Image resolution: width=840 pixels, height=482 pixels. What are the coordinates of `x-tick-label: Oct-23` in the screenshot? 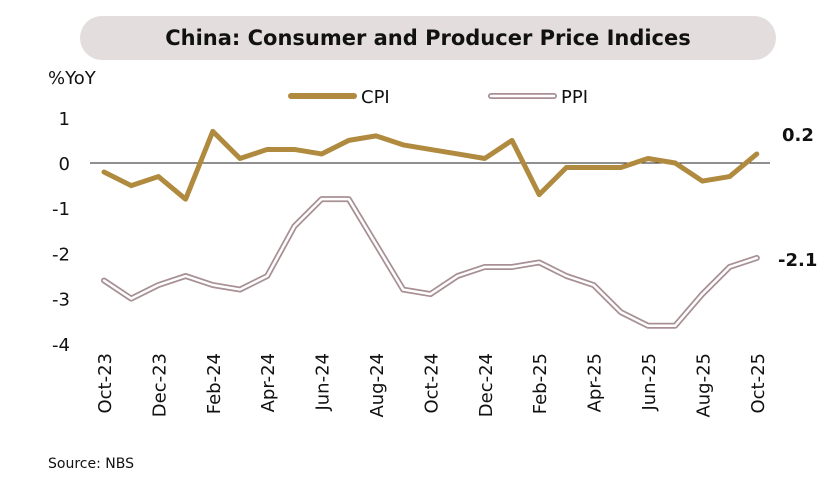 It's located at (105, 383).